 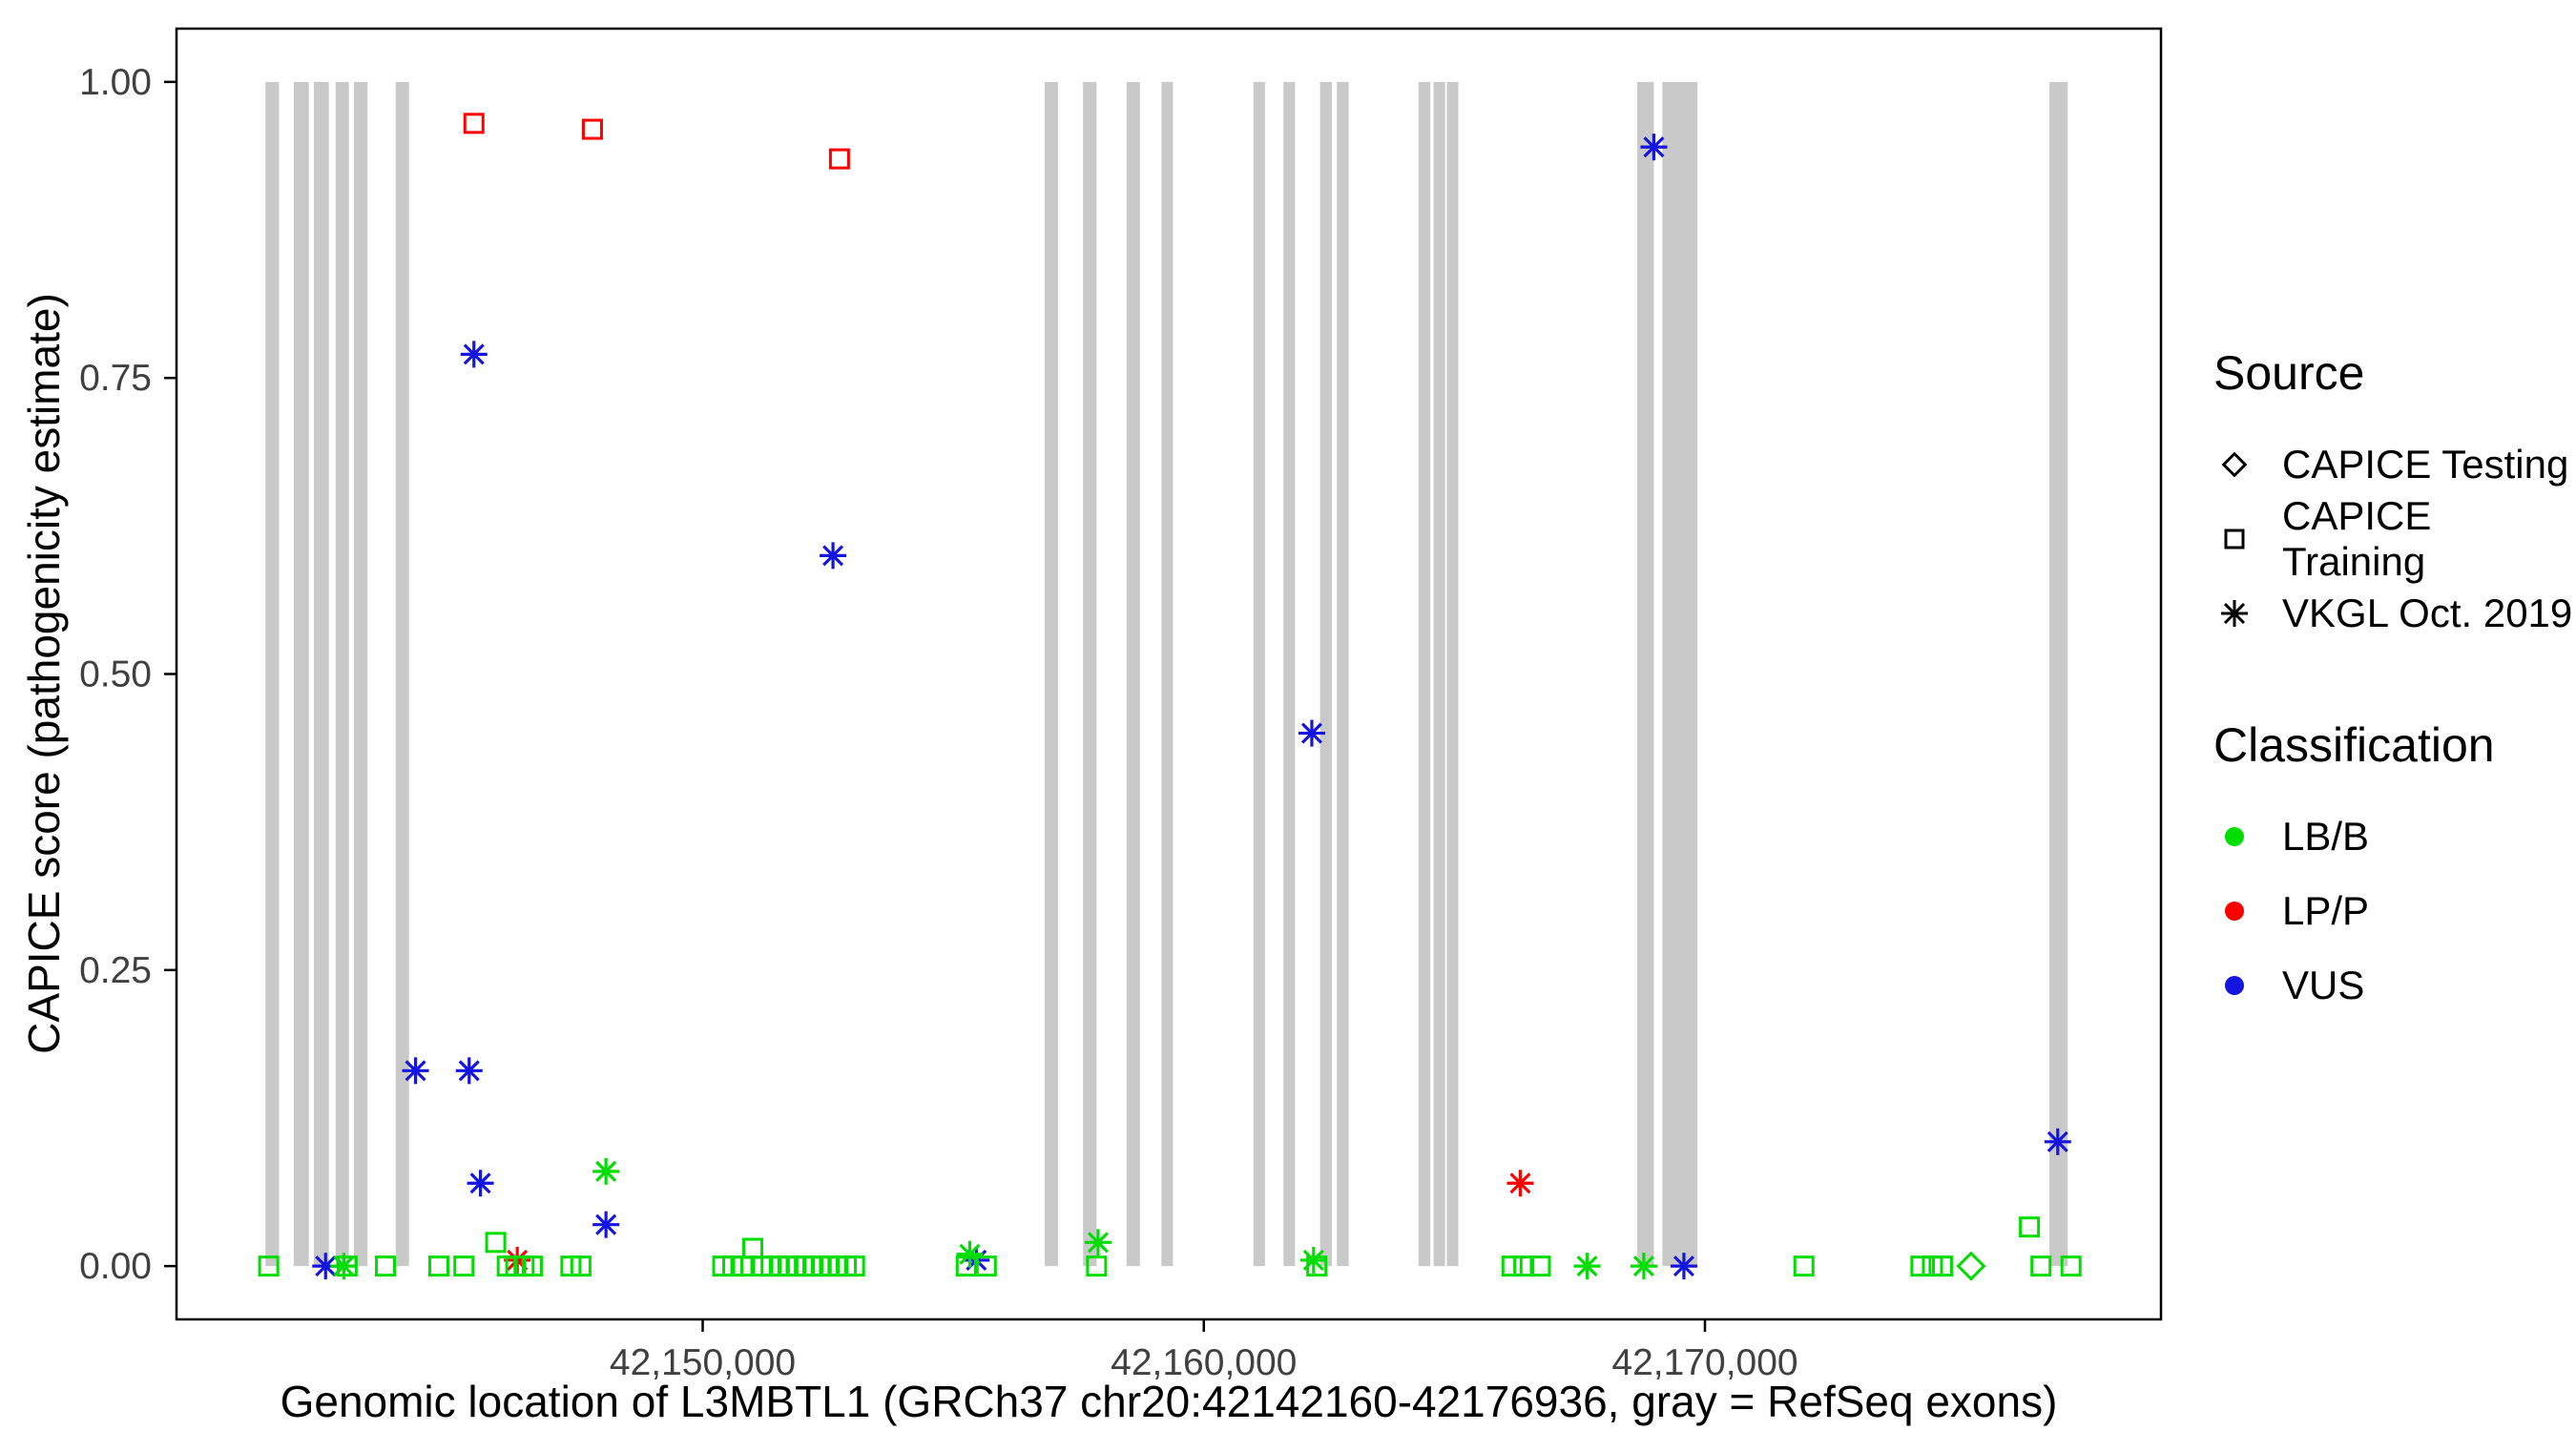 What do you see at coordinates (2323, 985) in the screenshot?
I see `legend-label-vus: VUS` at bounding box center [2323, 985].